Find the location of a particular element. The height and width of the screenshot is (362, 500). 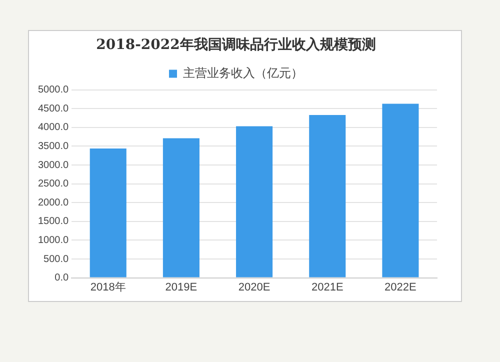

y-tick-label: 3000.0 is located at coordinates (54, 165).